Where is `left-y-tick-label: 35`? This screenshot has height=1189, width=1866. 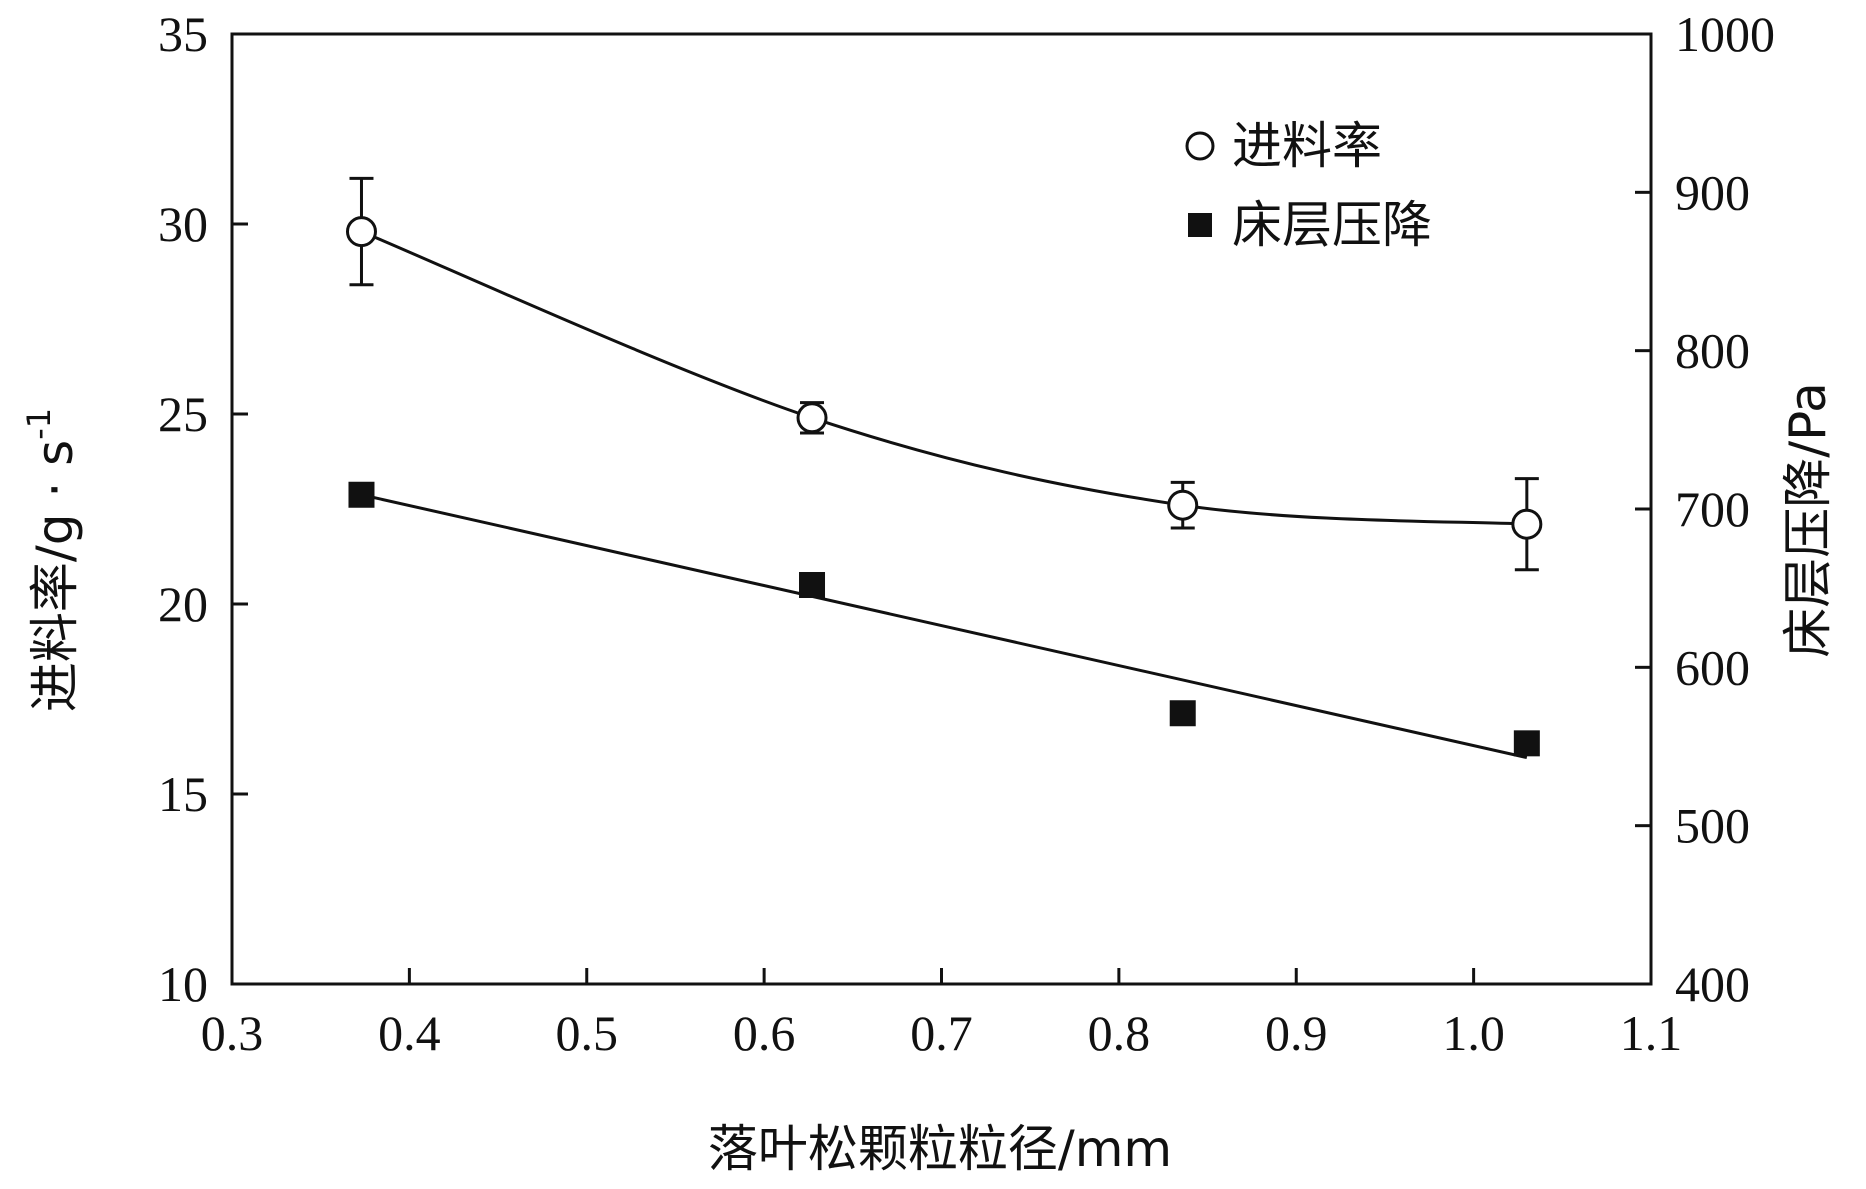 left-y-tick-label: 35 is located at coordinates (183, 34).